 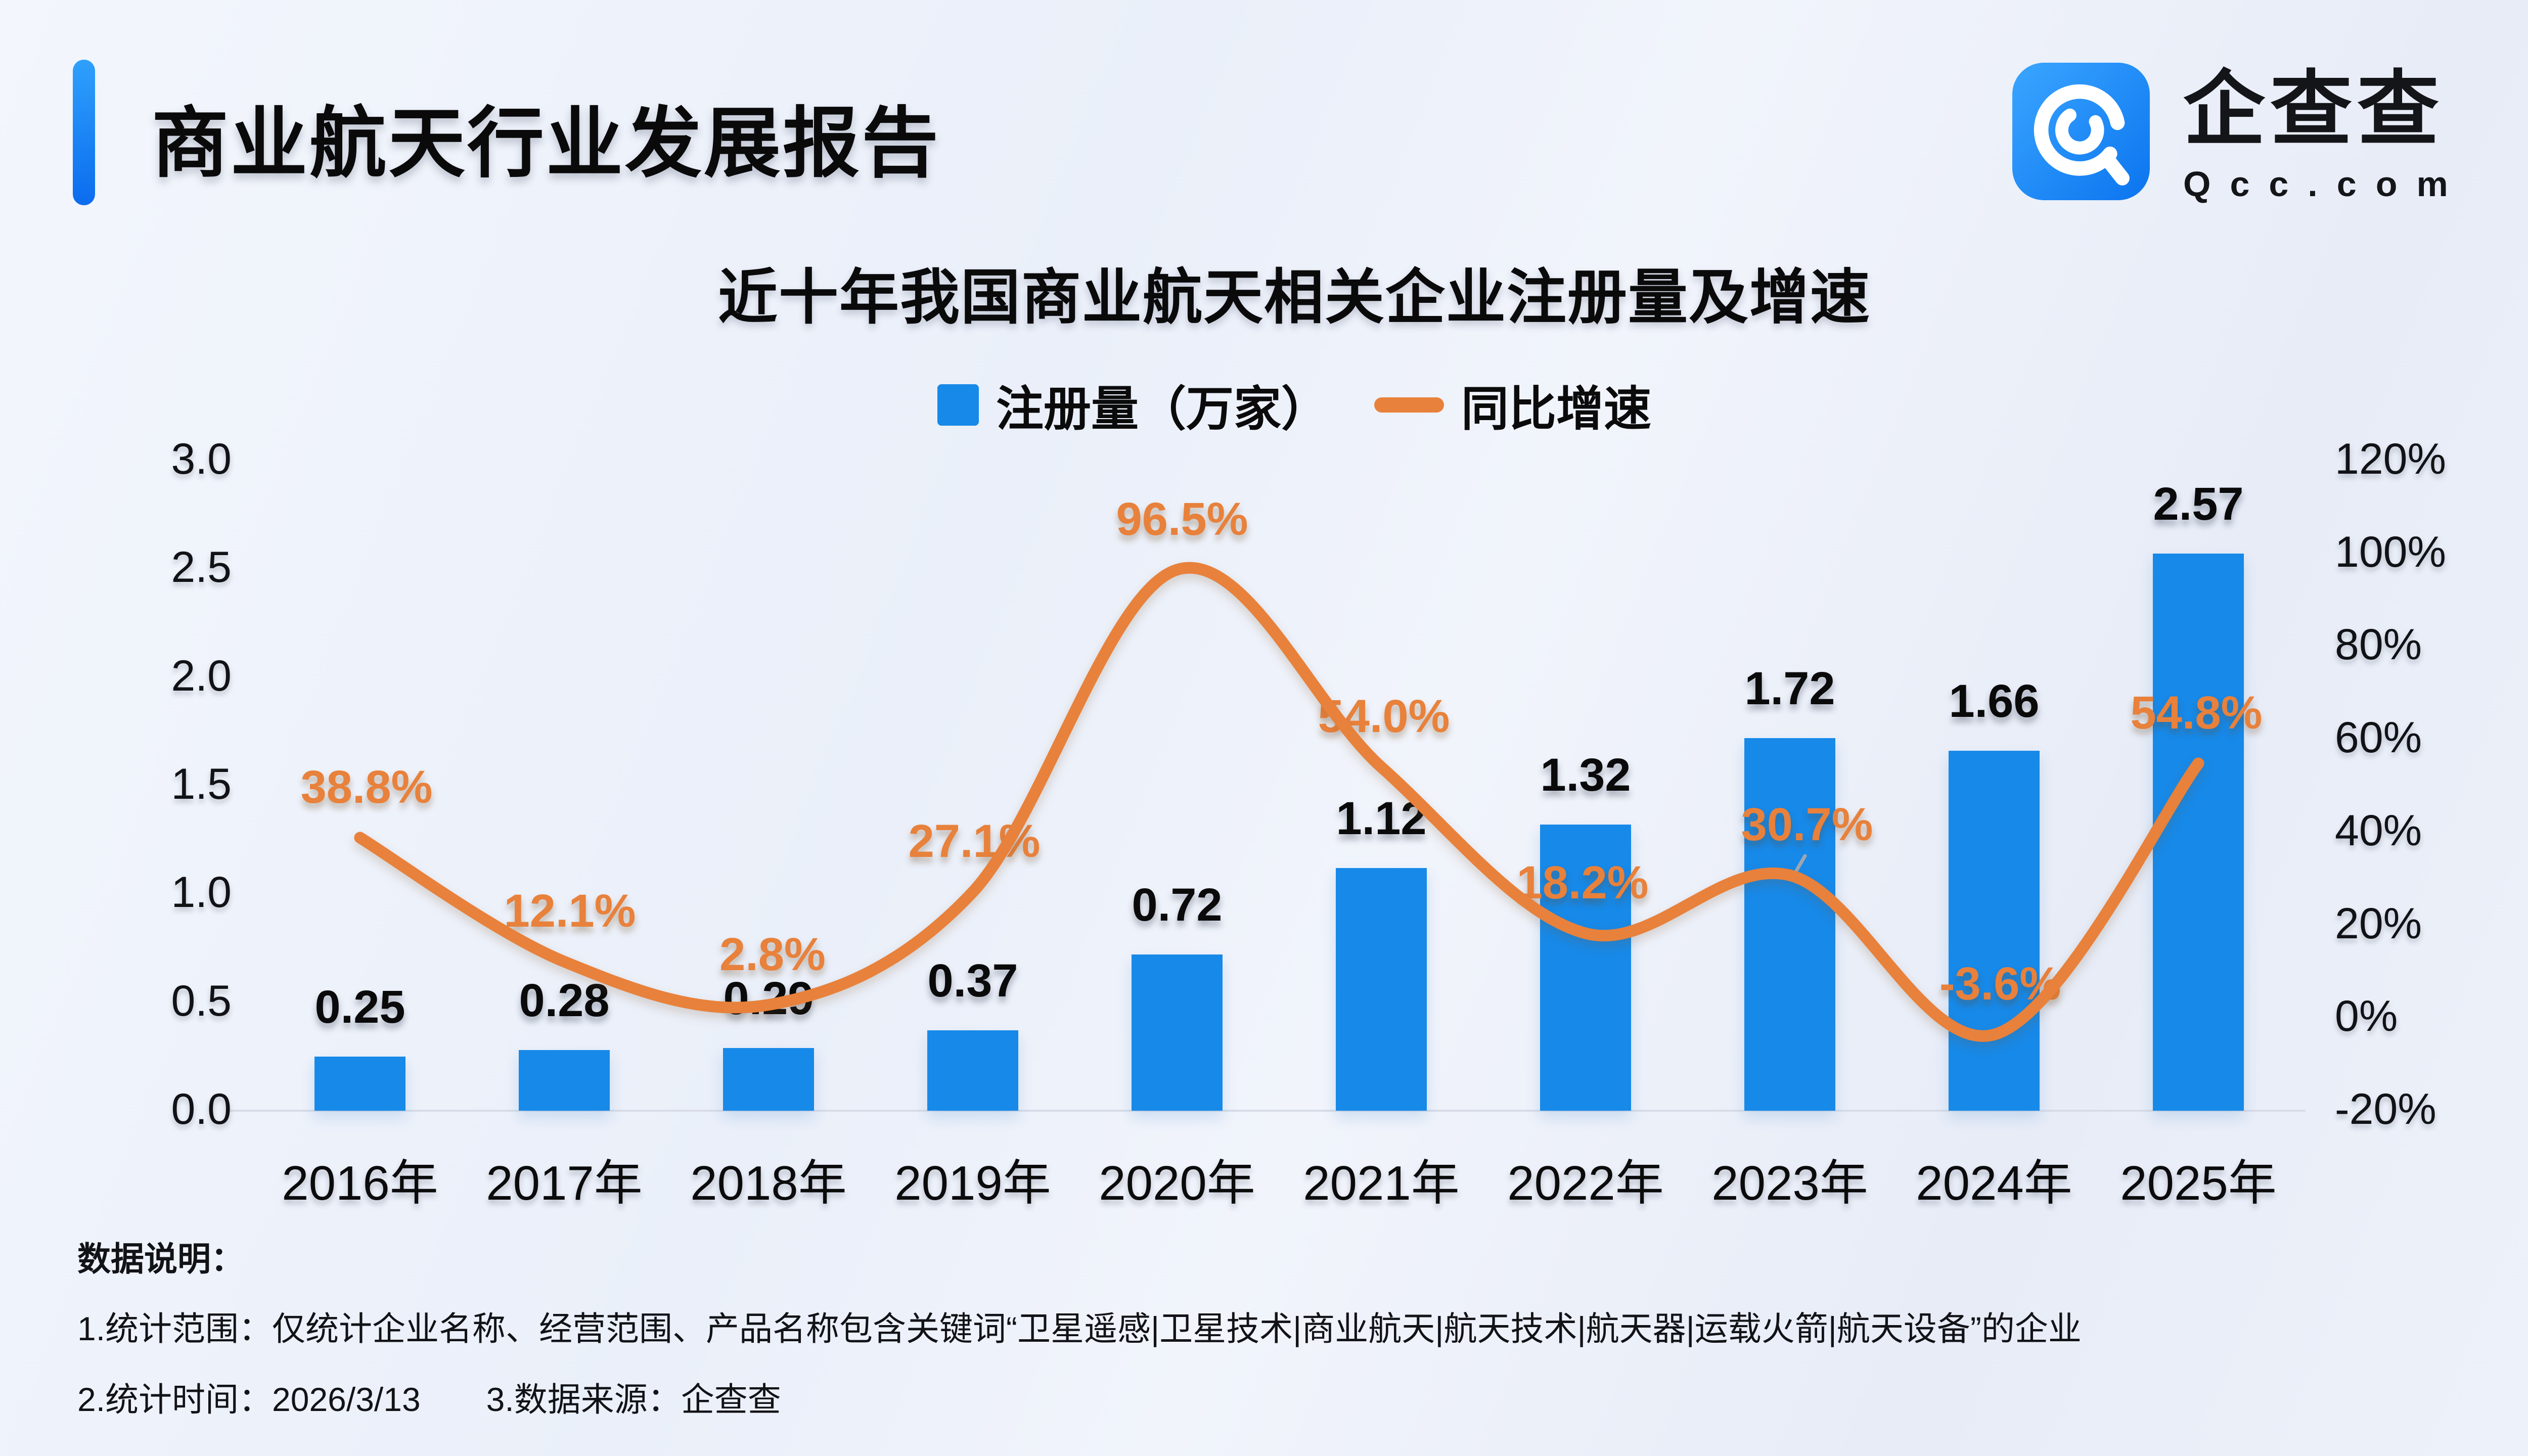 I want to click on x-axis-label: 2022年, so click(x=1586, y=1183).